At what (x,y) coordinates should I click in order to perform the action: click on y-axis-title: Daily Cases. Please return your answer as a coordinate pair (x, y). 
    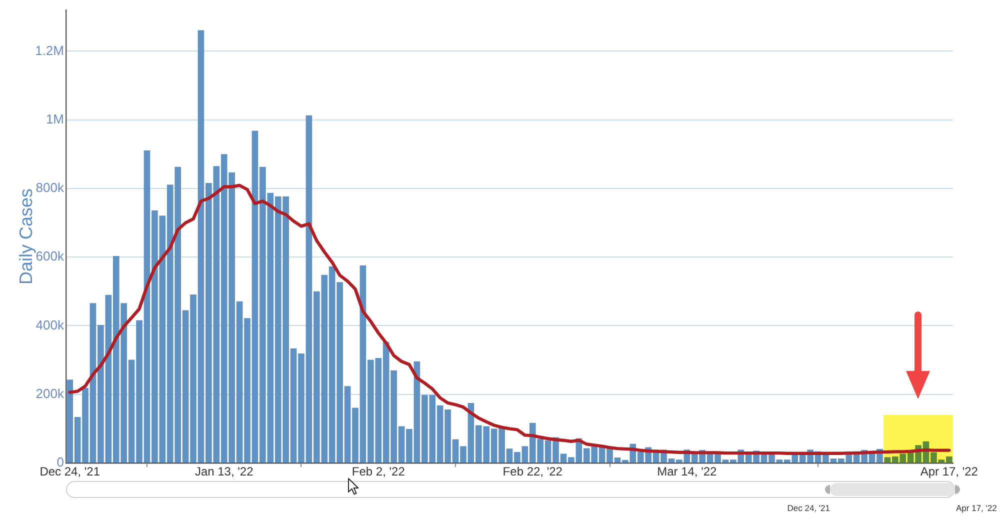
    Looking at the image, I should click on (26, 236).